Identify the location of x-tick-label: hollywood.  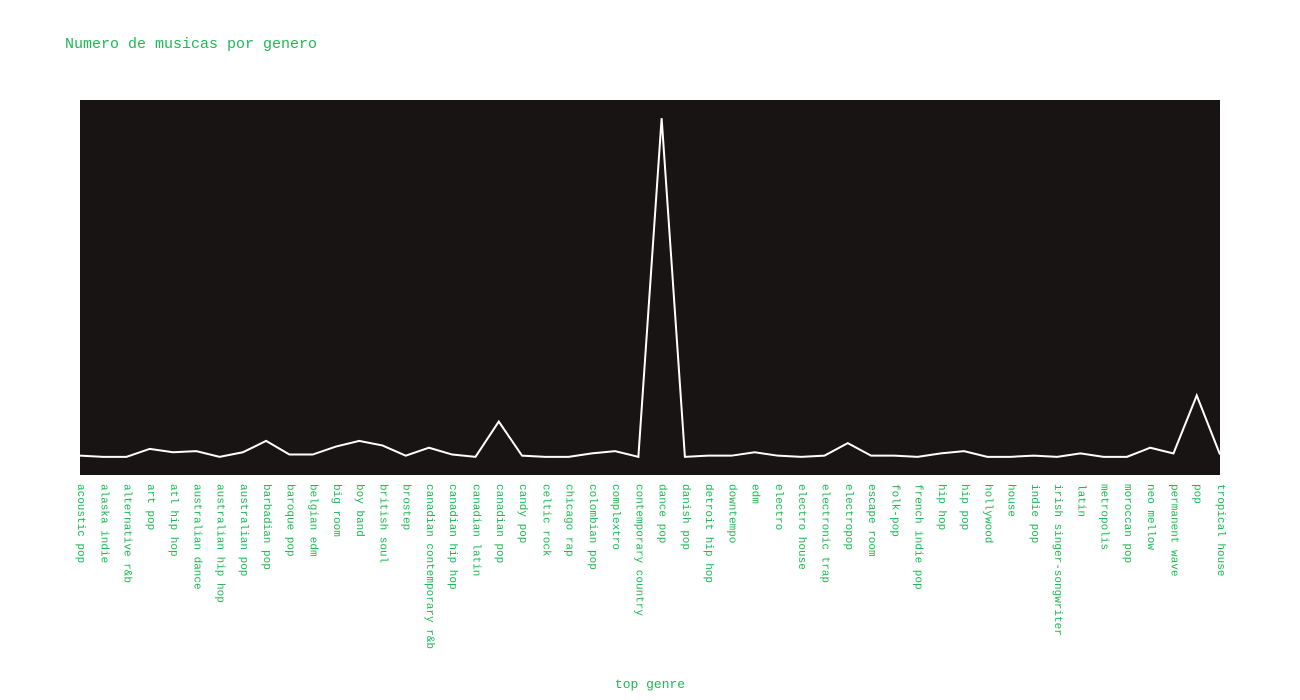
(987, 513).